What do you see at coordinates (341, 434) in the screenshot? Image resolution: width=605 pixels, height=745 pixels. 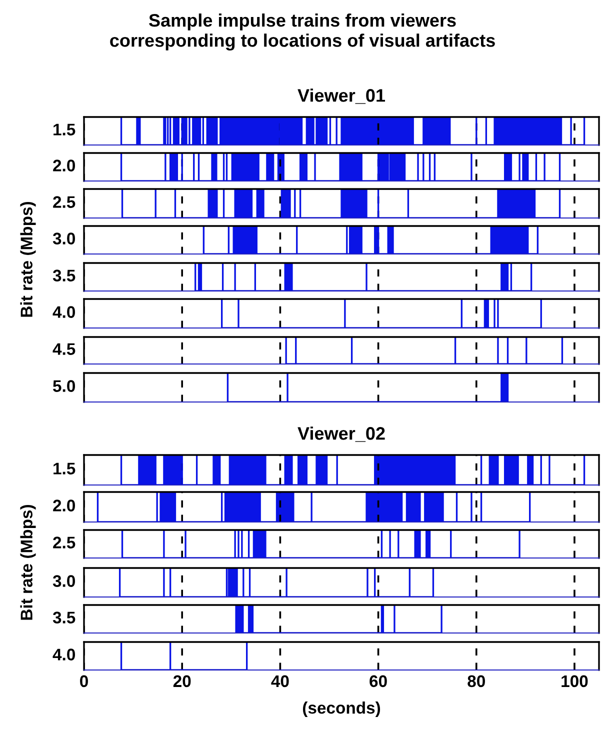 I see `chart-subtitle: Viewer_02` at bounding box center [341, 434].